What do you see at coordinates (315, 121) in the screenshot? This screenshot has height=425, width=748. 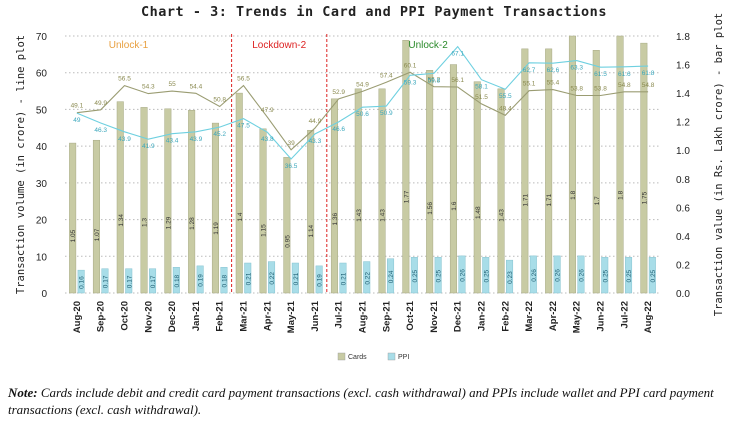 I see `cards-line-label: 44.9` at bounding box center [315, 121].